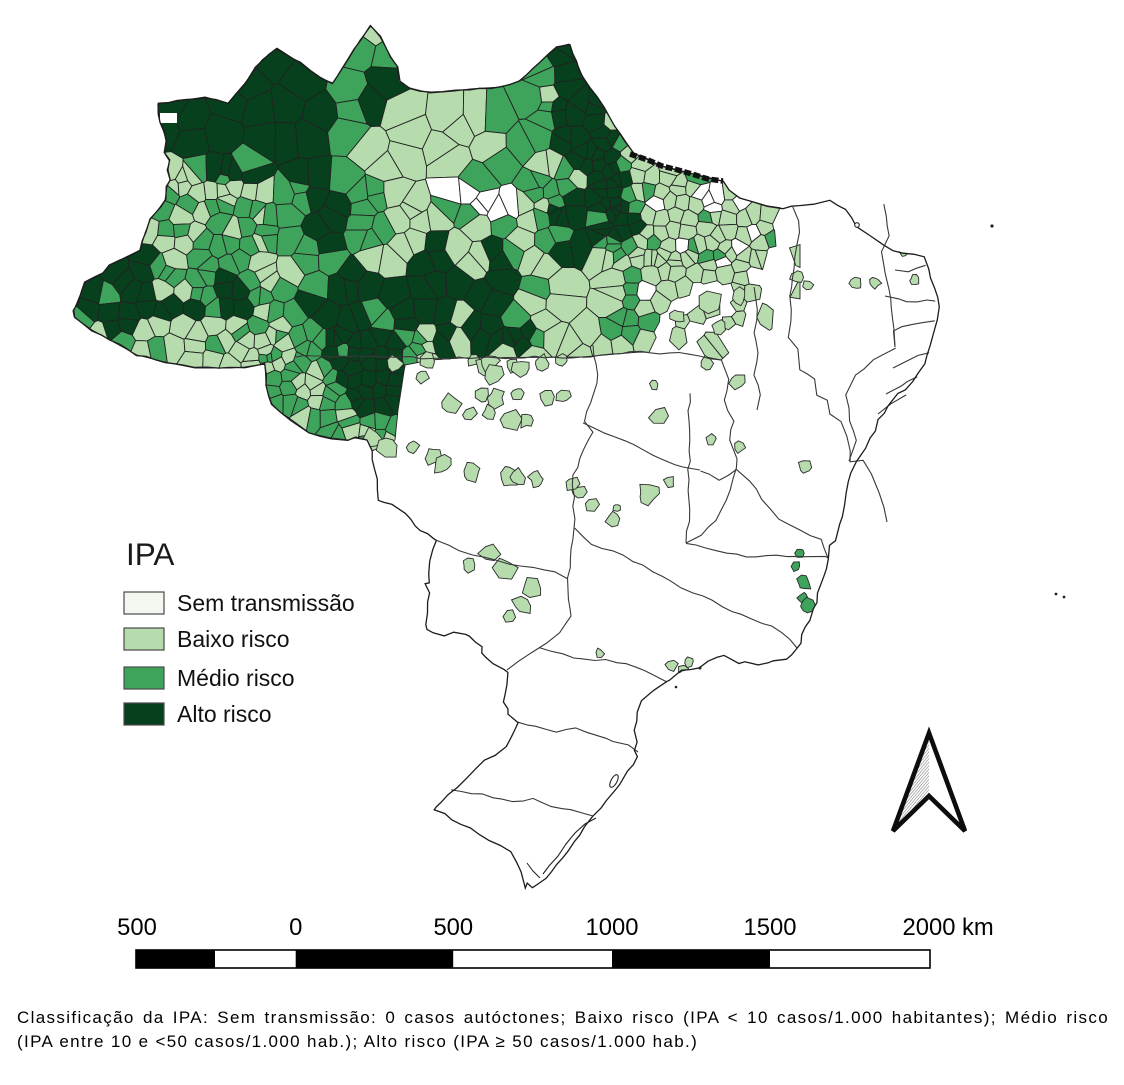 The width and height of the screenshot is (1124, 1085). I want to click on svg-text: IPA, so click(150, 554).